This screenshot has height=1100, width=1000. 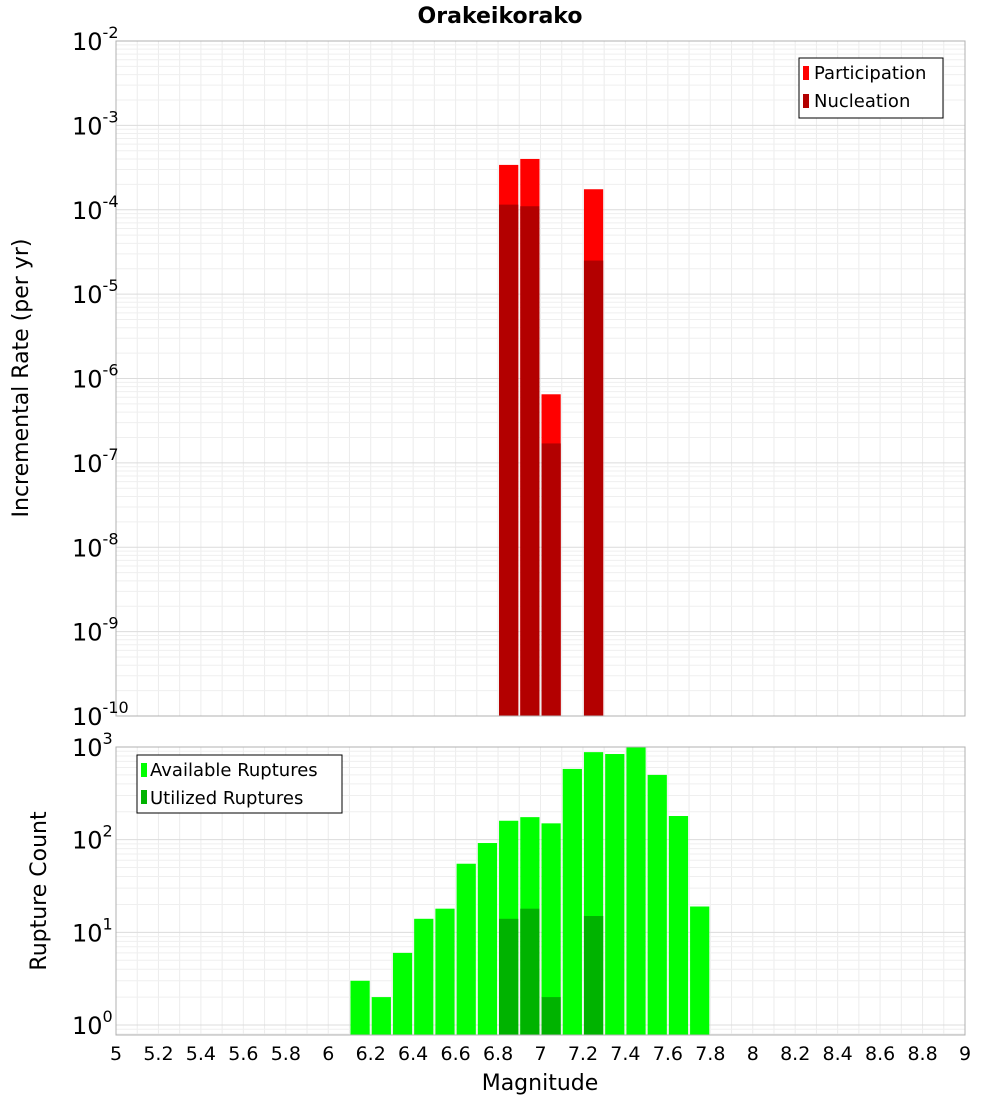 I want to click on y-tick-label: 10⁻⁷, so click(x=95, y=461).